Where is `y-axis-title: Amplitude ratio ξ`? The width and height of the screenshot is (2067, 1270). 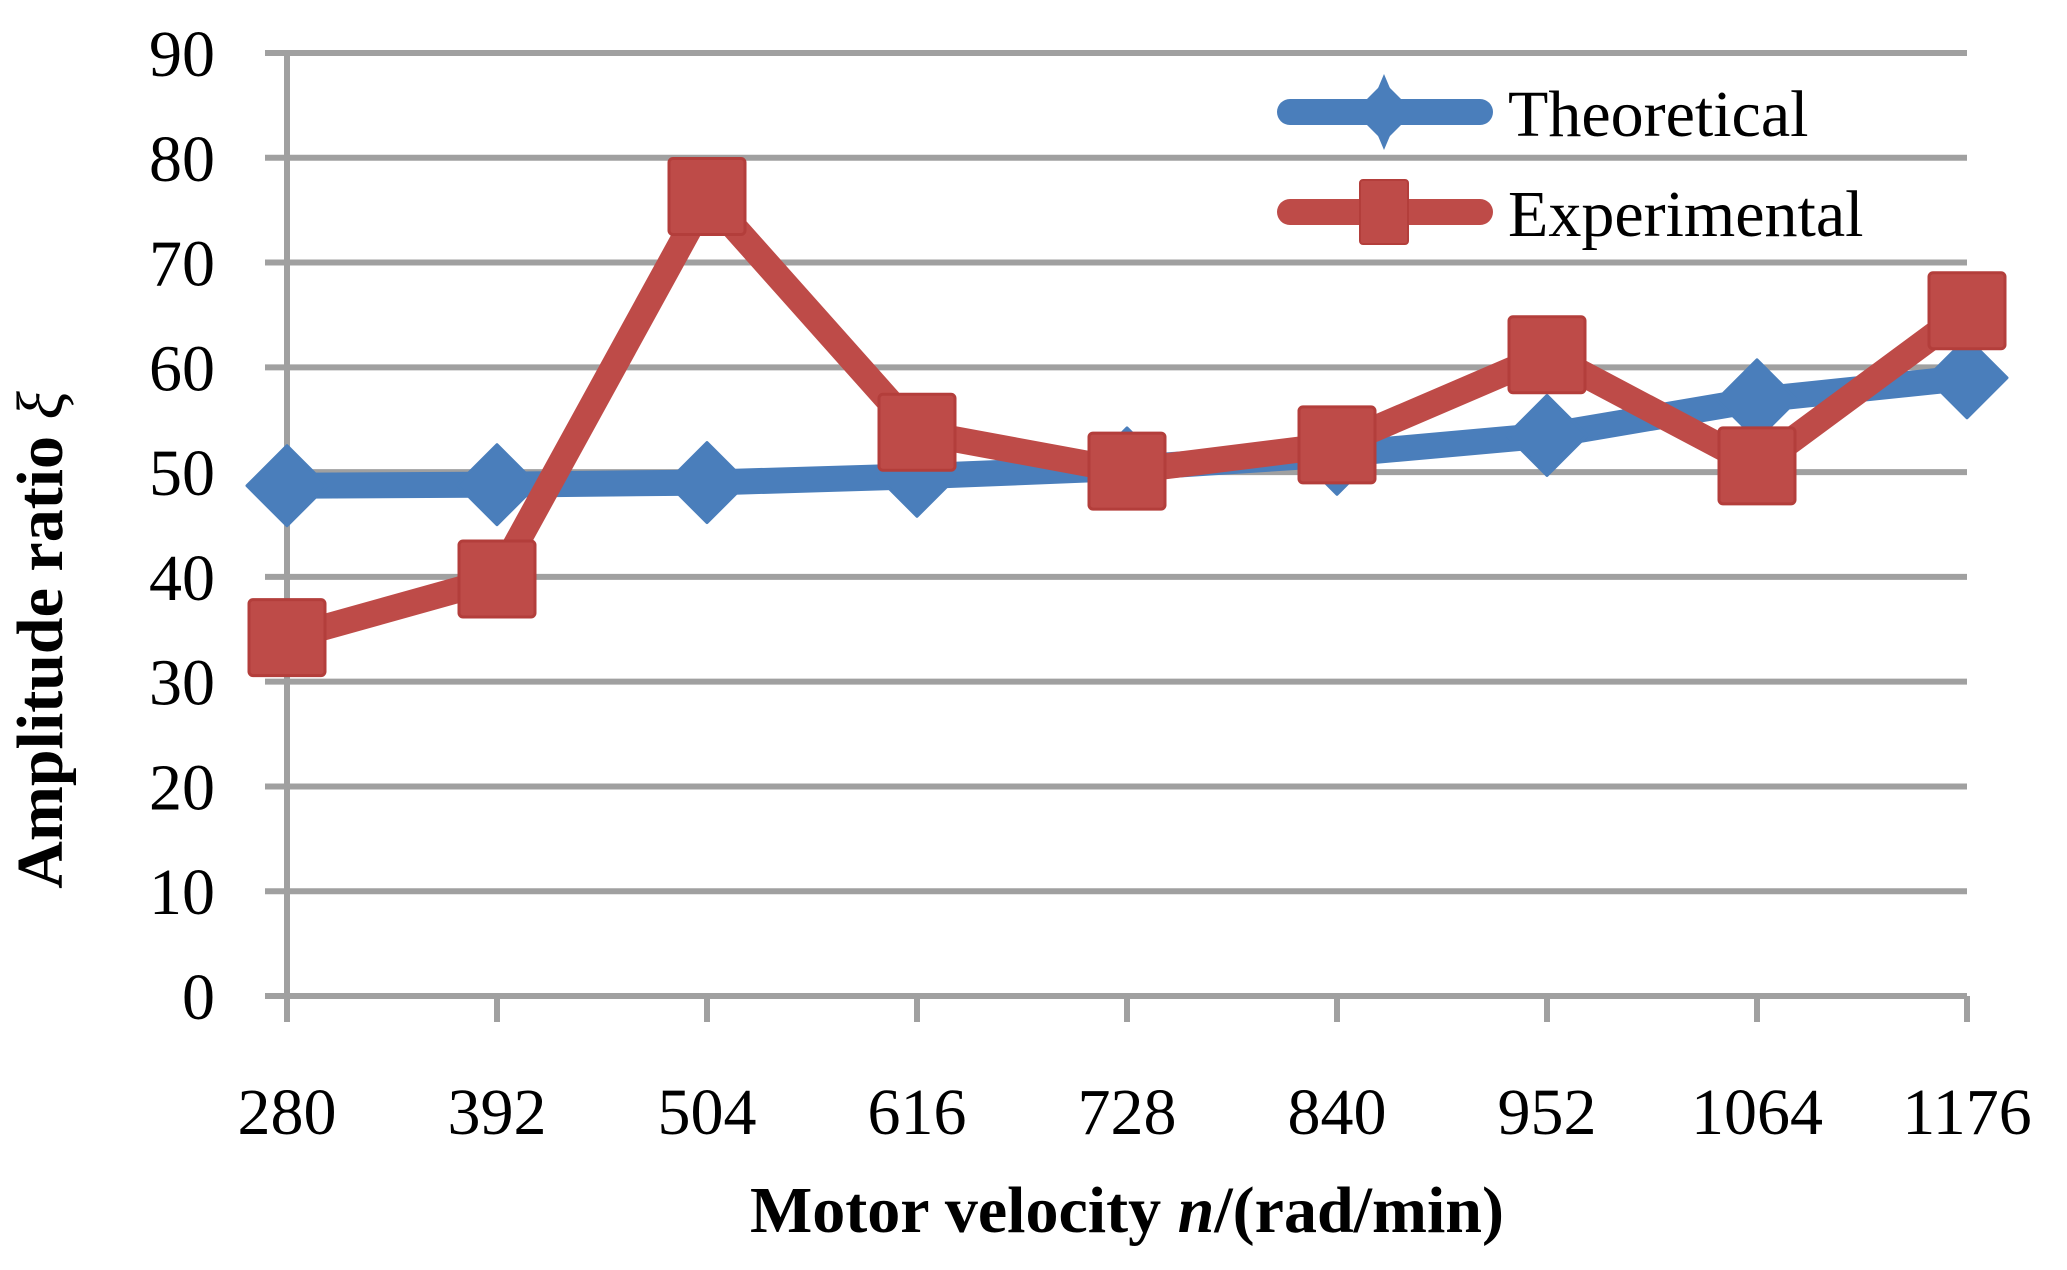
y-axis-title: Amplitude ratio ξ is located at coordinates (40, 639).